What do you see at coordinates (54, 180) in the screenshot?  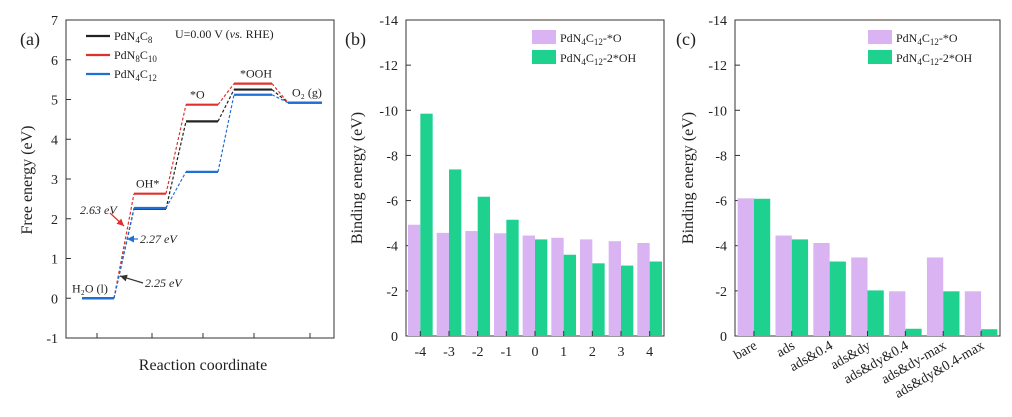 I see `panel-a-y-tick-label: 3` at bounding box center [54, 180].